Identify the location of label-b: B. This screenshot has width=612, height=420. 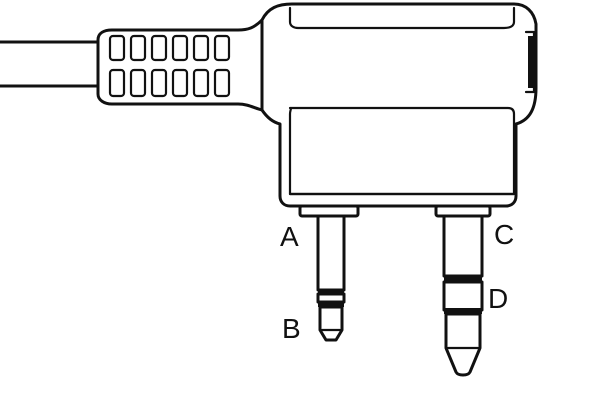
(291, 328).